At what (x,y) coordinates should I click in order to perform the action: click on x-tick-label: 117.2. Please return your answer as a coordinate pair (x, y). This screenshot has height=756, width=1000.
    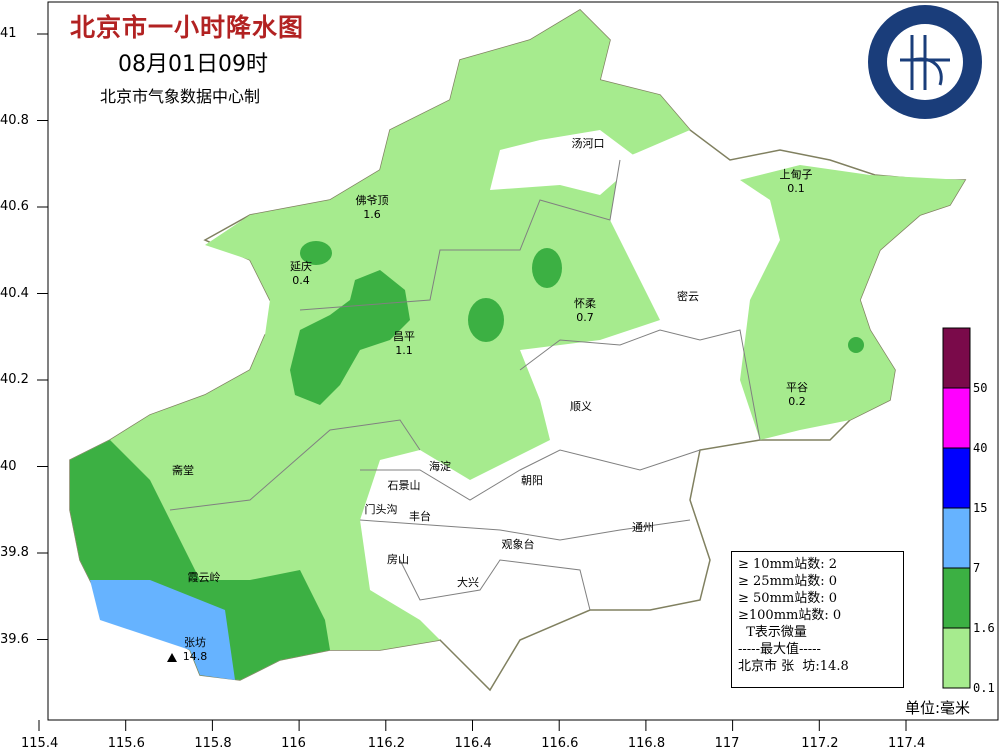
    Looking at the image, I should click on (820, 743).